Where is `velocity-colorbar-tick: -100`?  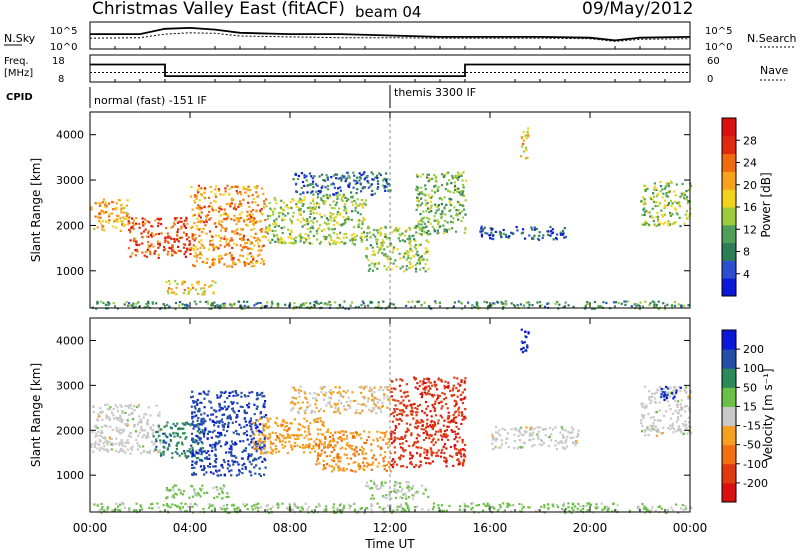 velocity-colorbar-tick: -100 is located at coordinates (755, 464).